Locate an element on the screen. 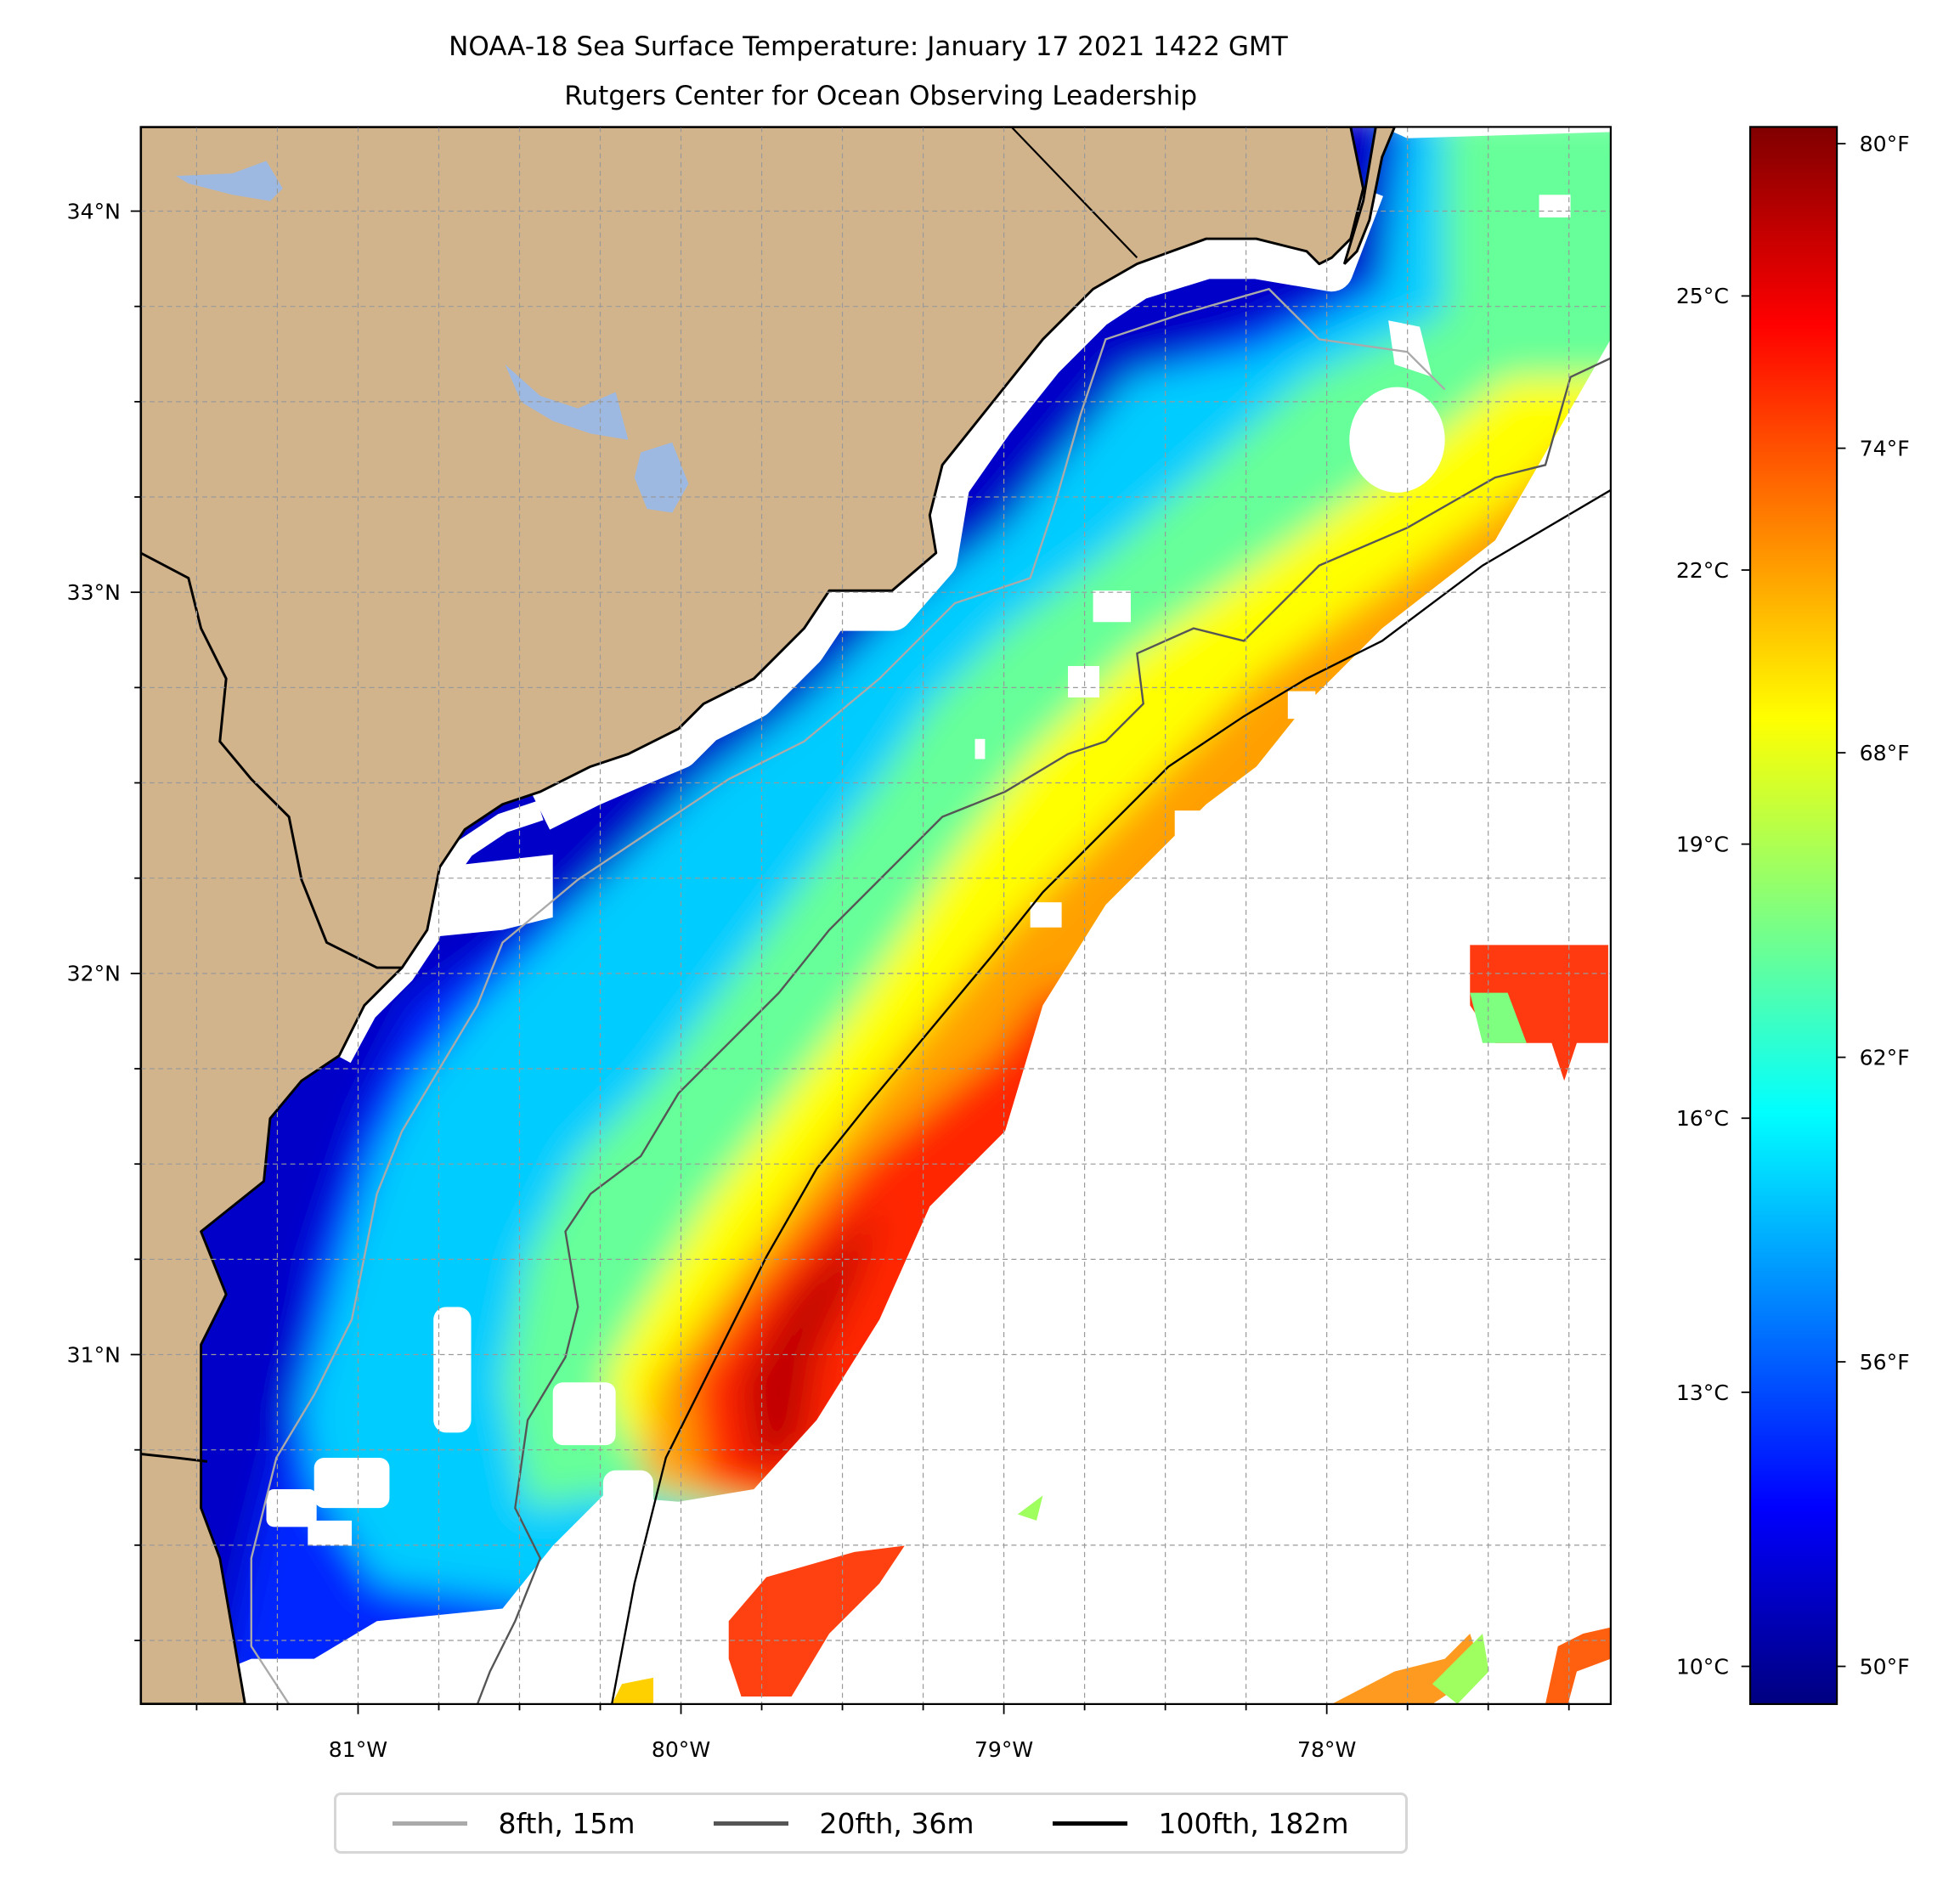 This screenshot has width=1960, height=1880. lat-tick-label: 33°N is located at coordinates (94, 593).